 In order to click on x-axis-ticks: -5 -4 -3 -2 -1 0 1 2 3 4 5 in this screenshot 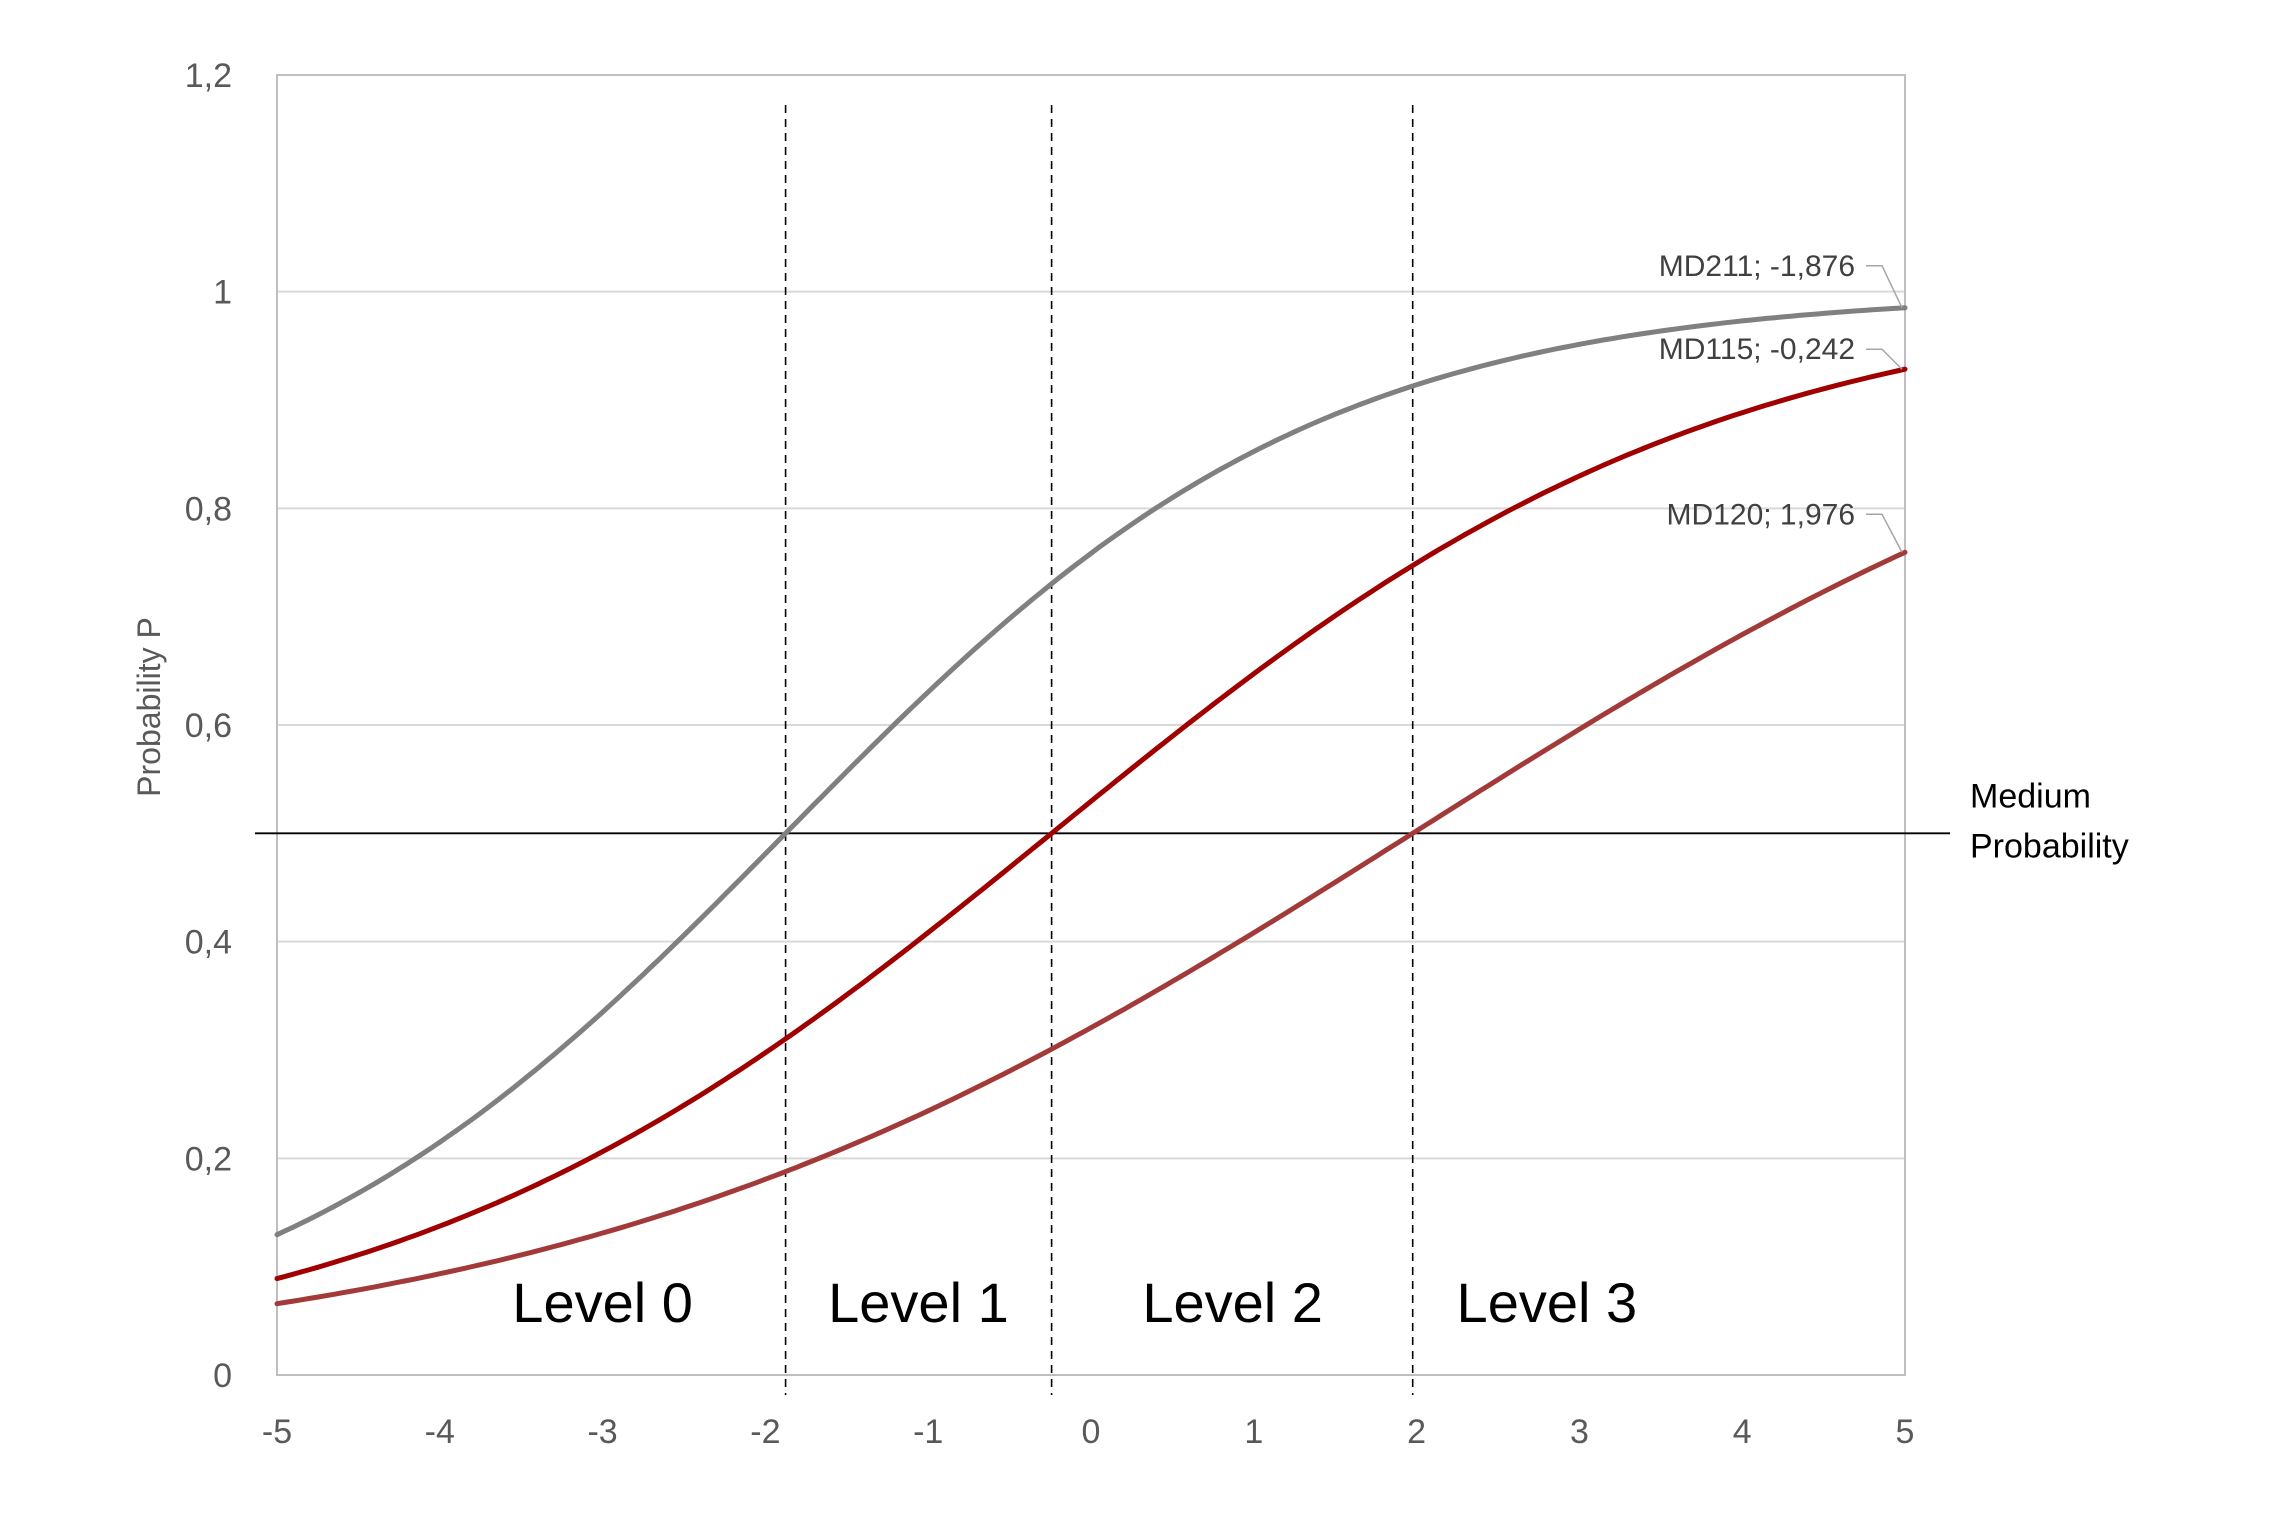, I will do `click(1088, 1432)`.